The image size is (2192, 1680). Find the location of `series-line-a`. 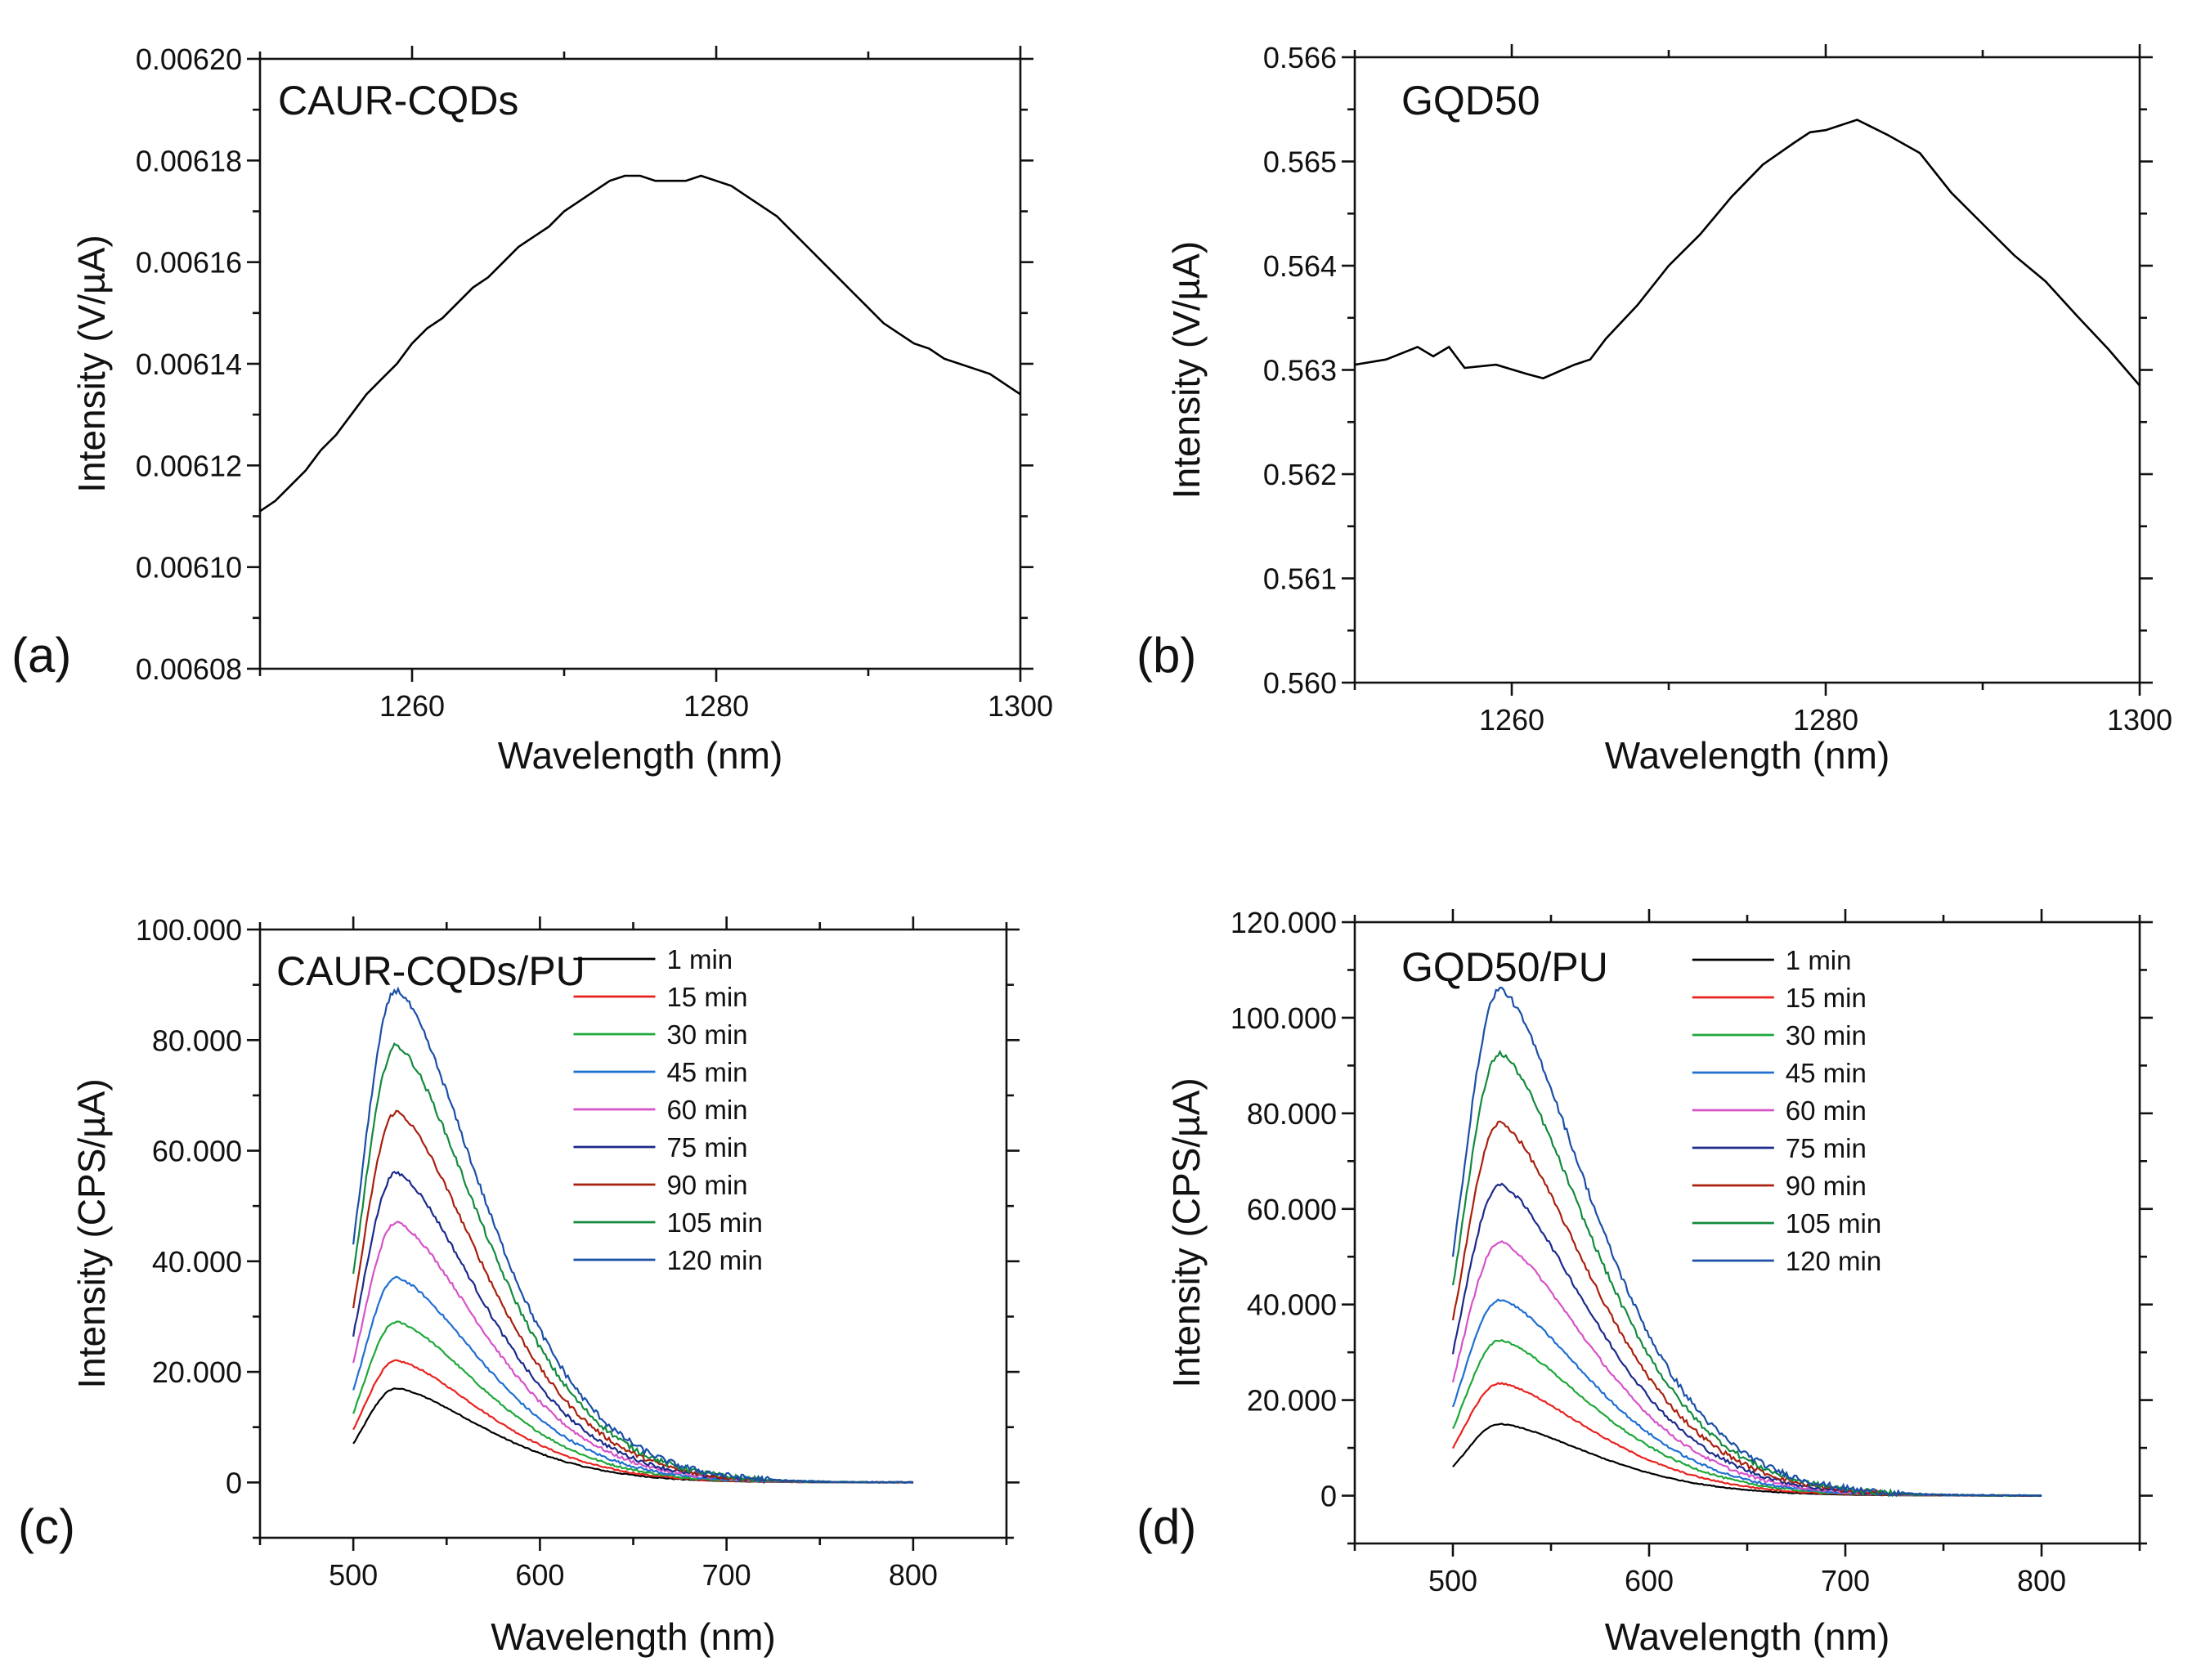

series-line-a is located at coordinates (640, 343).